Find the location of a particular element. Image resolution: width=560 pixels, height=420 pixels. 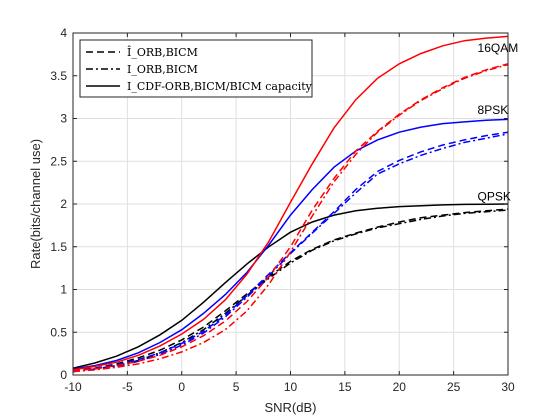

x-tick-label: 15 is located at coordinates (345, 387).